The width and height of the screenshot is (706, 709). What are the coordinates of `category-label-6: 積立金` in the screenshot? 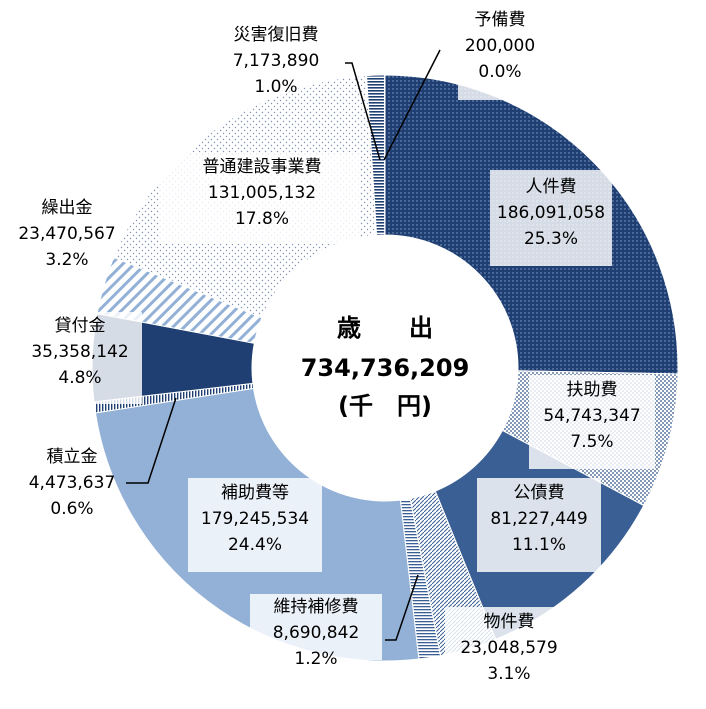 It's located at (72, 457).